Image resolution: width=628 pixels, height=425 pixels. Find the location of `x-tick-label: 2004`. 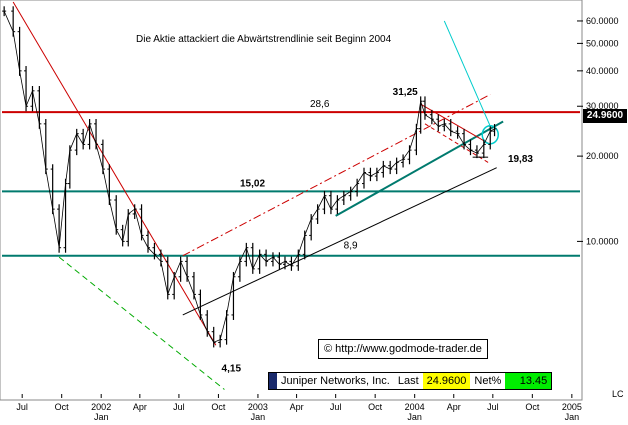

x-tick-label: 2004 is located at coordinates (415, 407).